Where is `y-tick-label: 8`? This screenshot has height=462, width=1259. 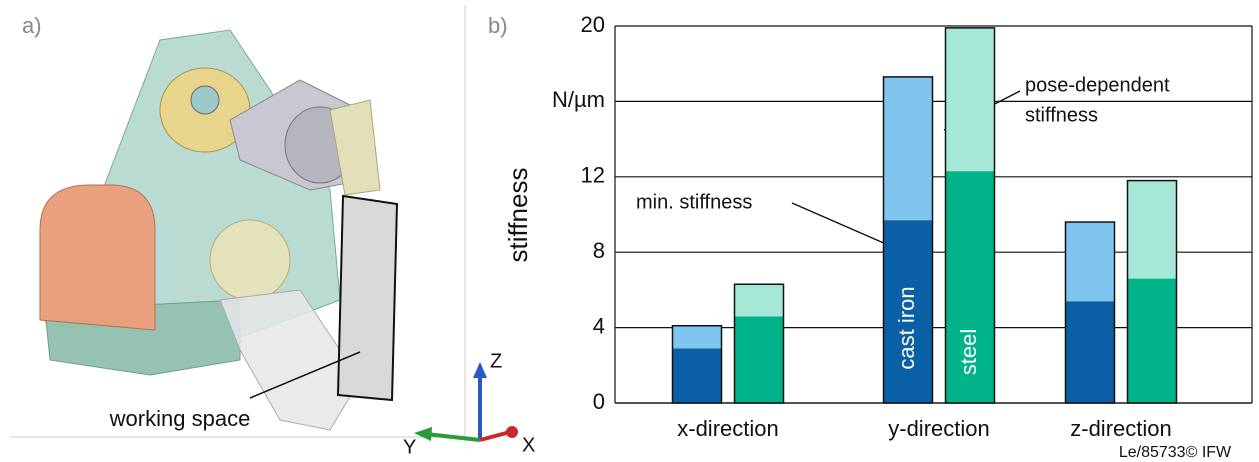 y-tick-label: 8 is located at coordinates (599, 250).